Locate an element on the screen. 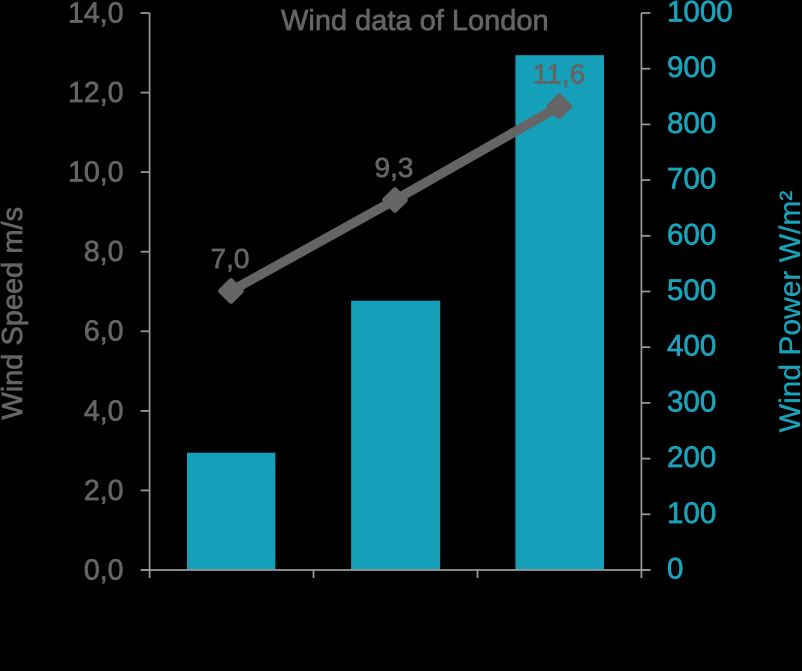 The height and width of the screenshot is (671, 802). svg-text: 2,0 is located at coordinates (104, 491).